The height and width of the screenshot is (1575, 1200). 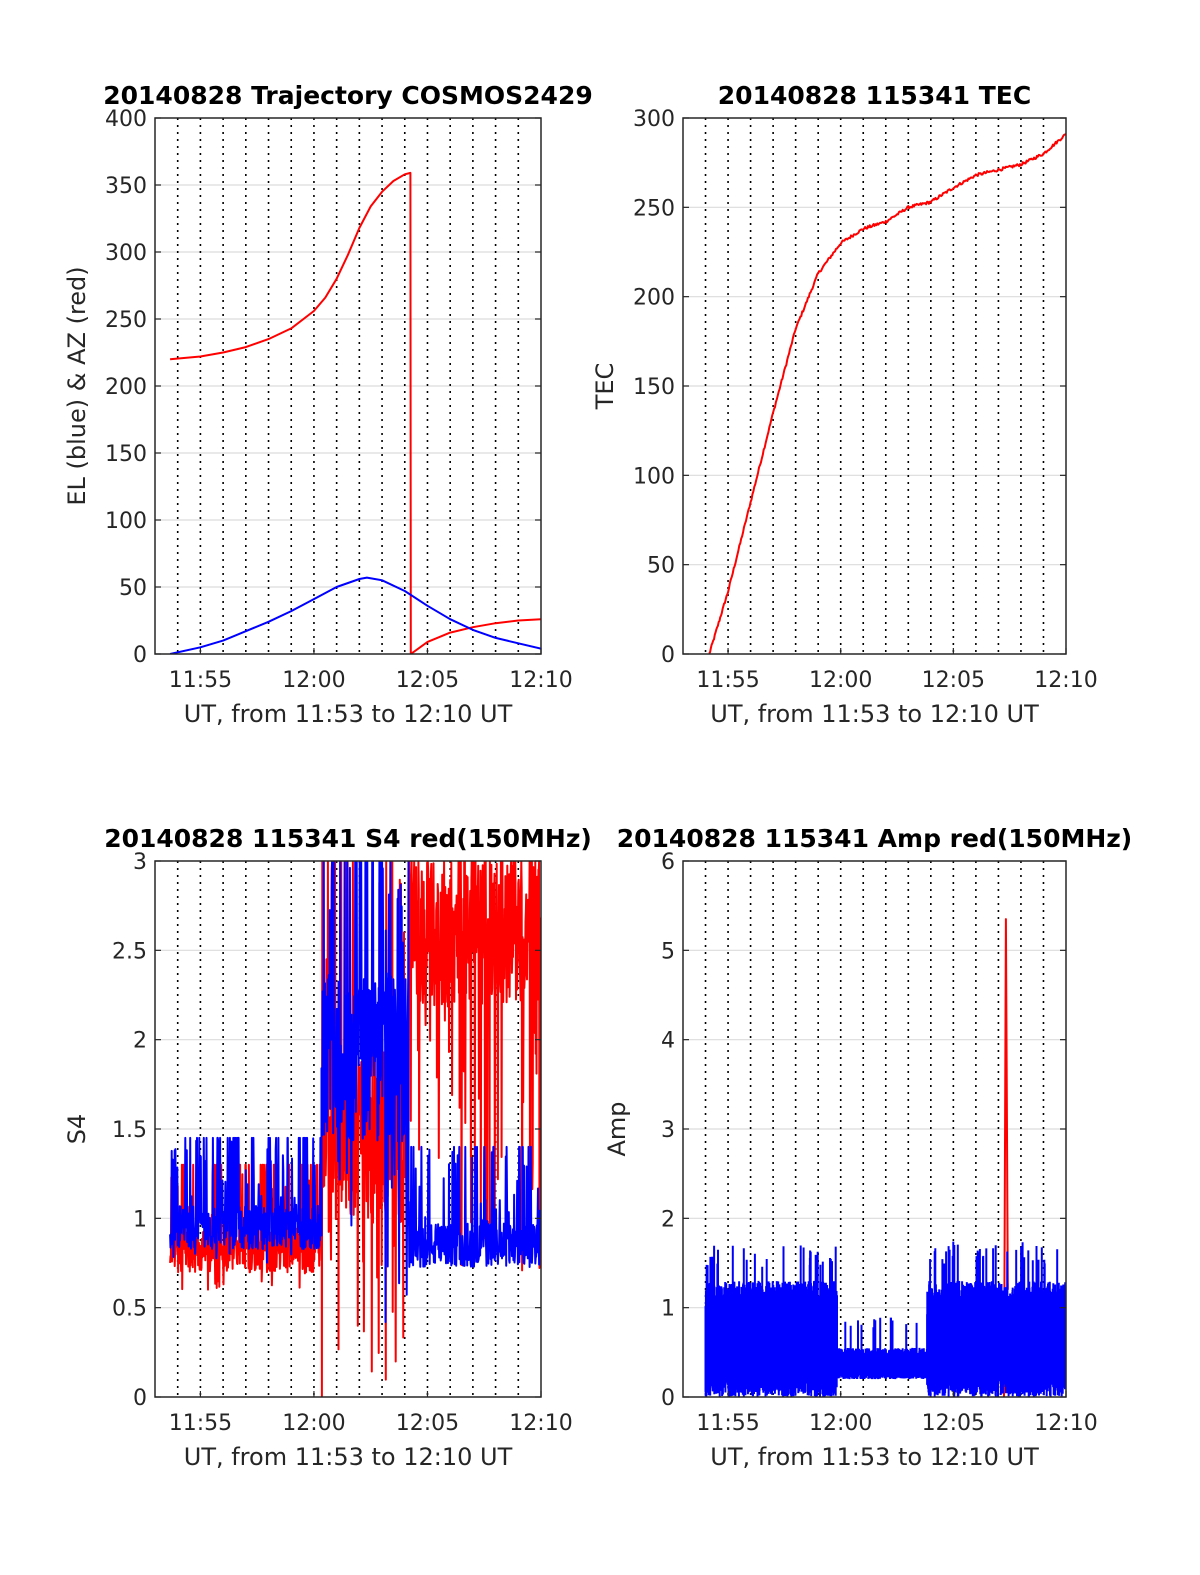 What do you see at coordinates (126, 186) in the screenshot?
I see `y-tick-label: 350` at bounding box center [126, 186].